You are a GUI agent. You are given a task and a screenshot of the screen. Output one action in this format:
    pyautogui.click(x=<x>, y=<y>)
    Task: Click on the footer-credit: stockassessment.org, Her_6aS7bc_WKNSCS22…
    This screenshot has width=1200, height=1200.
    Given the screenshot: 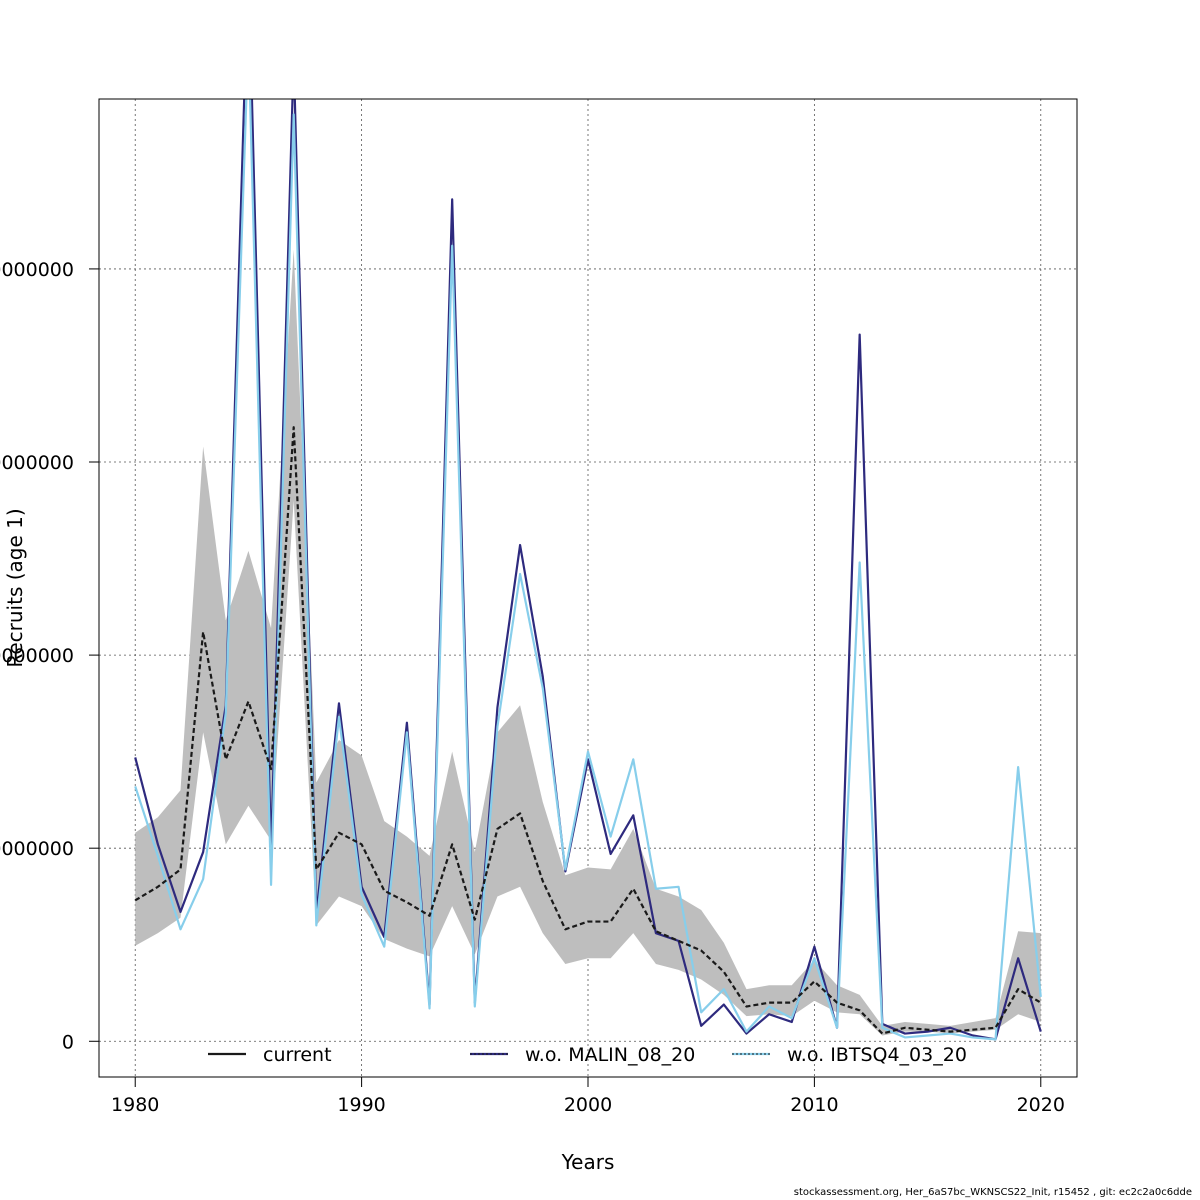 What is the action you would take?
    pyautogui.click(x=992, y=1192)
    